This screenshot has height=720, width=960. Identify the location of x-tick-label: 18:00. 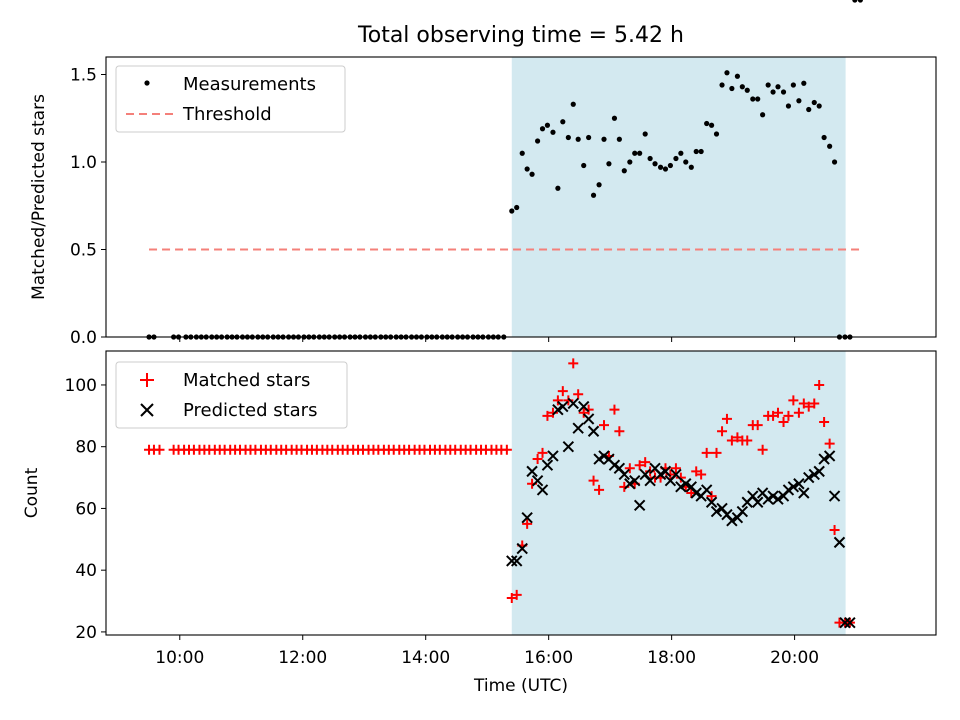
(671, 658).